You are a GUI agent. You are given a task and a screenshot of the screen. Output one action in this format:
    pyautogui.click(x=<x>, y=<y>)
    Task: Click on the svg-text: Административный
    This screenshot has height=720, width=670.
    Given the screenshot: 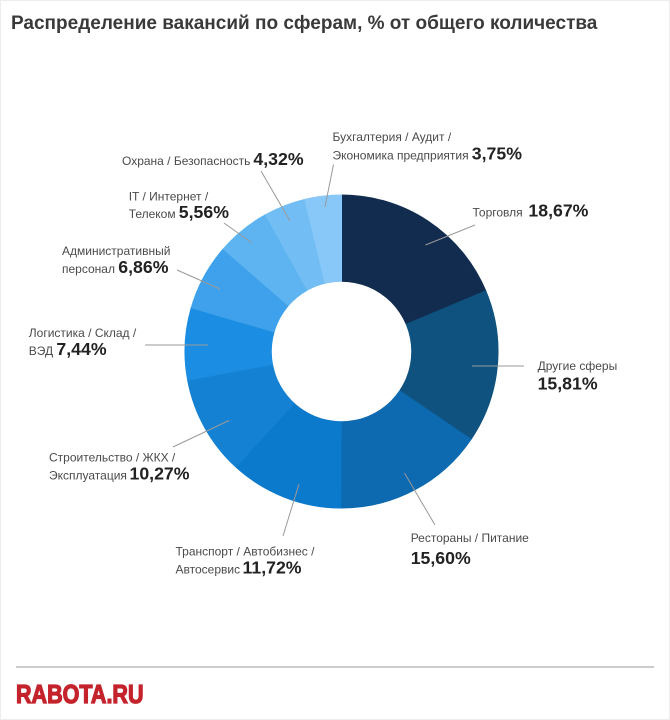 What is the action you would take?
    pyautogui.click(x=116, y=251)
    